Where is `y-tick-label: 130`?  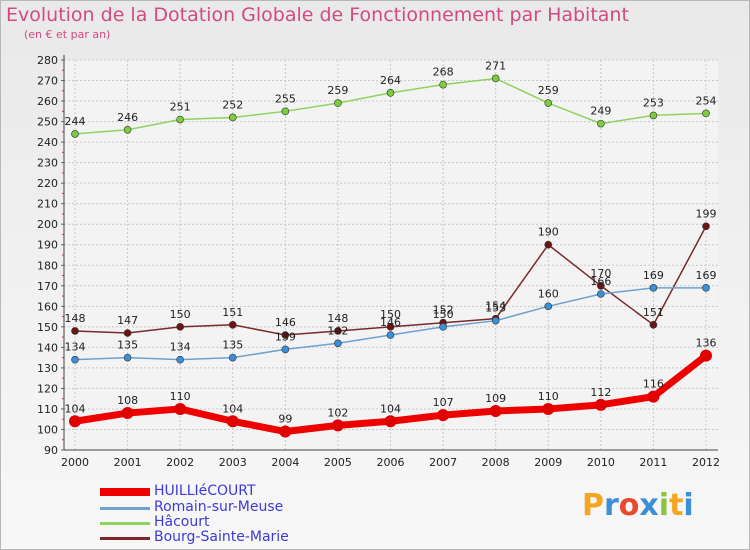 y-tick-label: 130 is located at coordinates (47, 368).